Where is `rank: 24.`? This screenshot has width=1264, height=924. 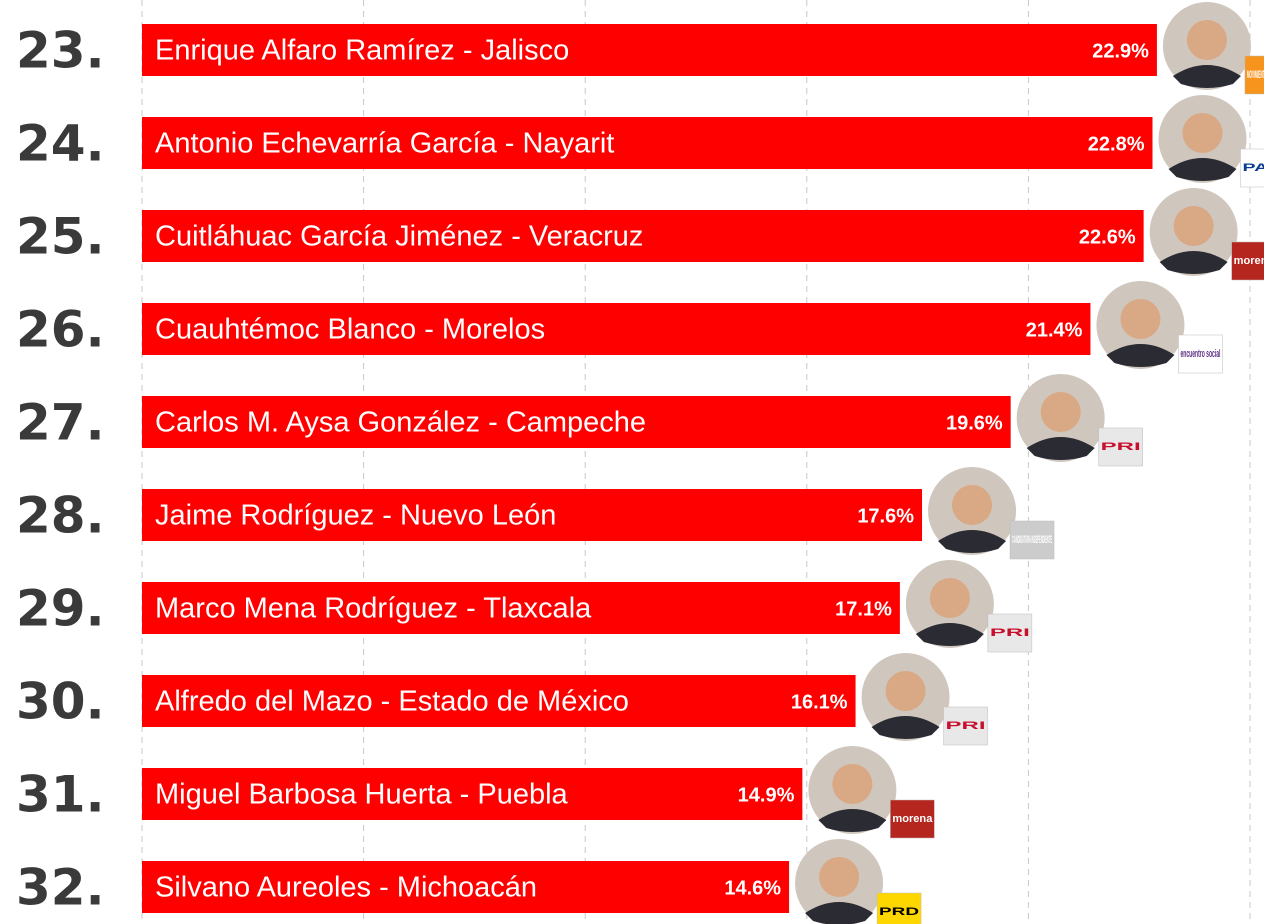 rank: 24. is located at coordinates (60, 144).